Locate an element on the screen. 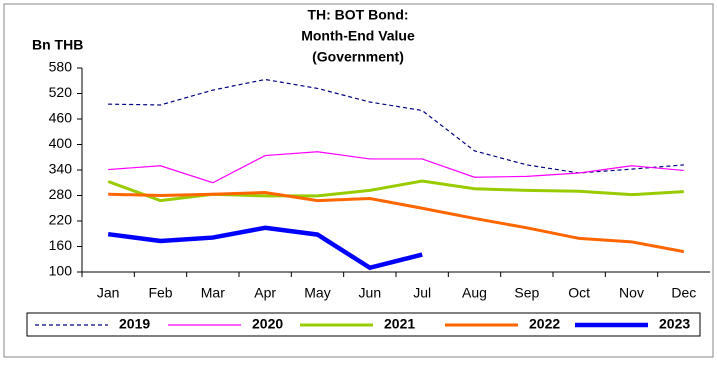  x-tick-label: May is located at coordinates (317, 293).